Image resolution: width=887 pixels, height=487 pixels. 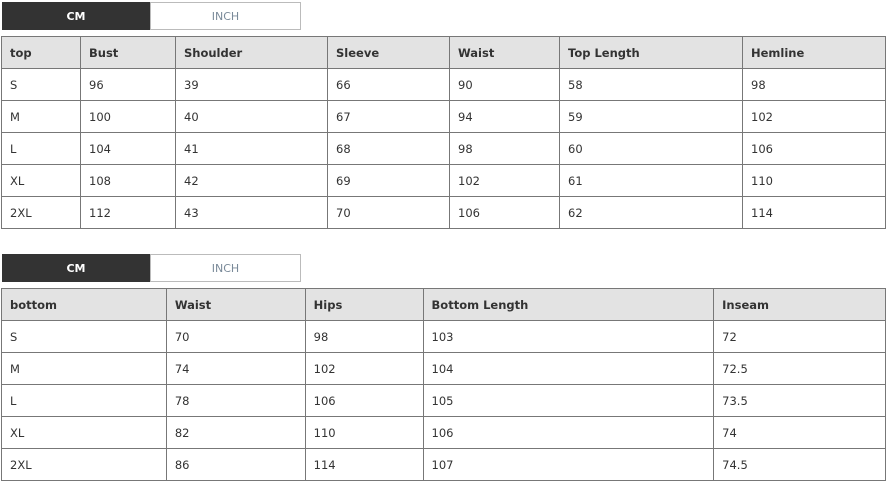 I want to click on table-cell: 68, so click(x=388, y=148).